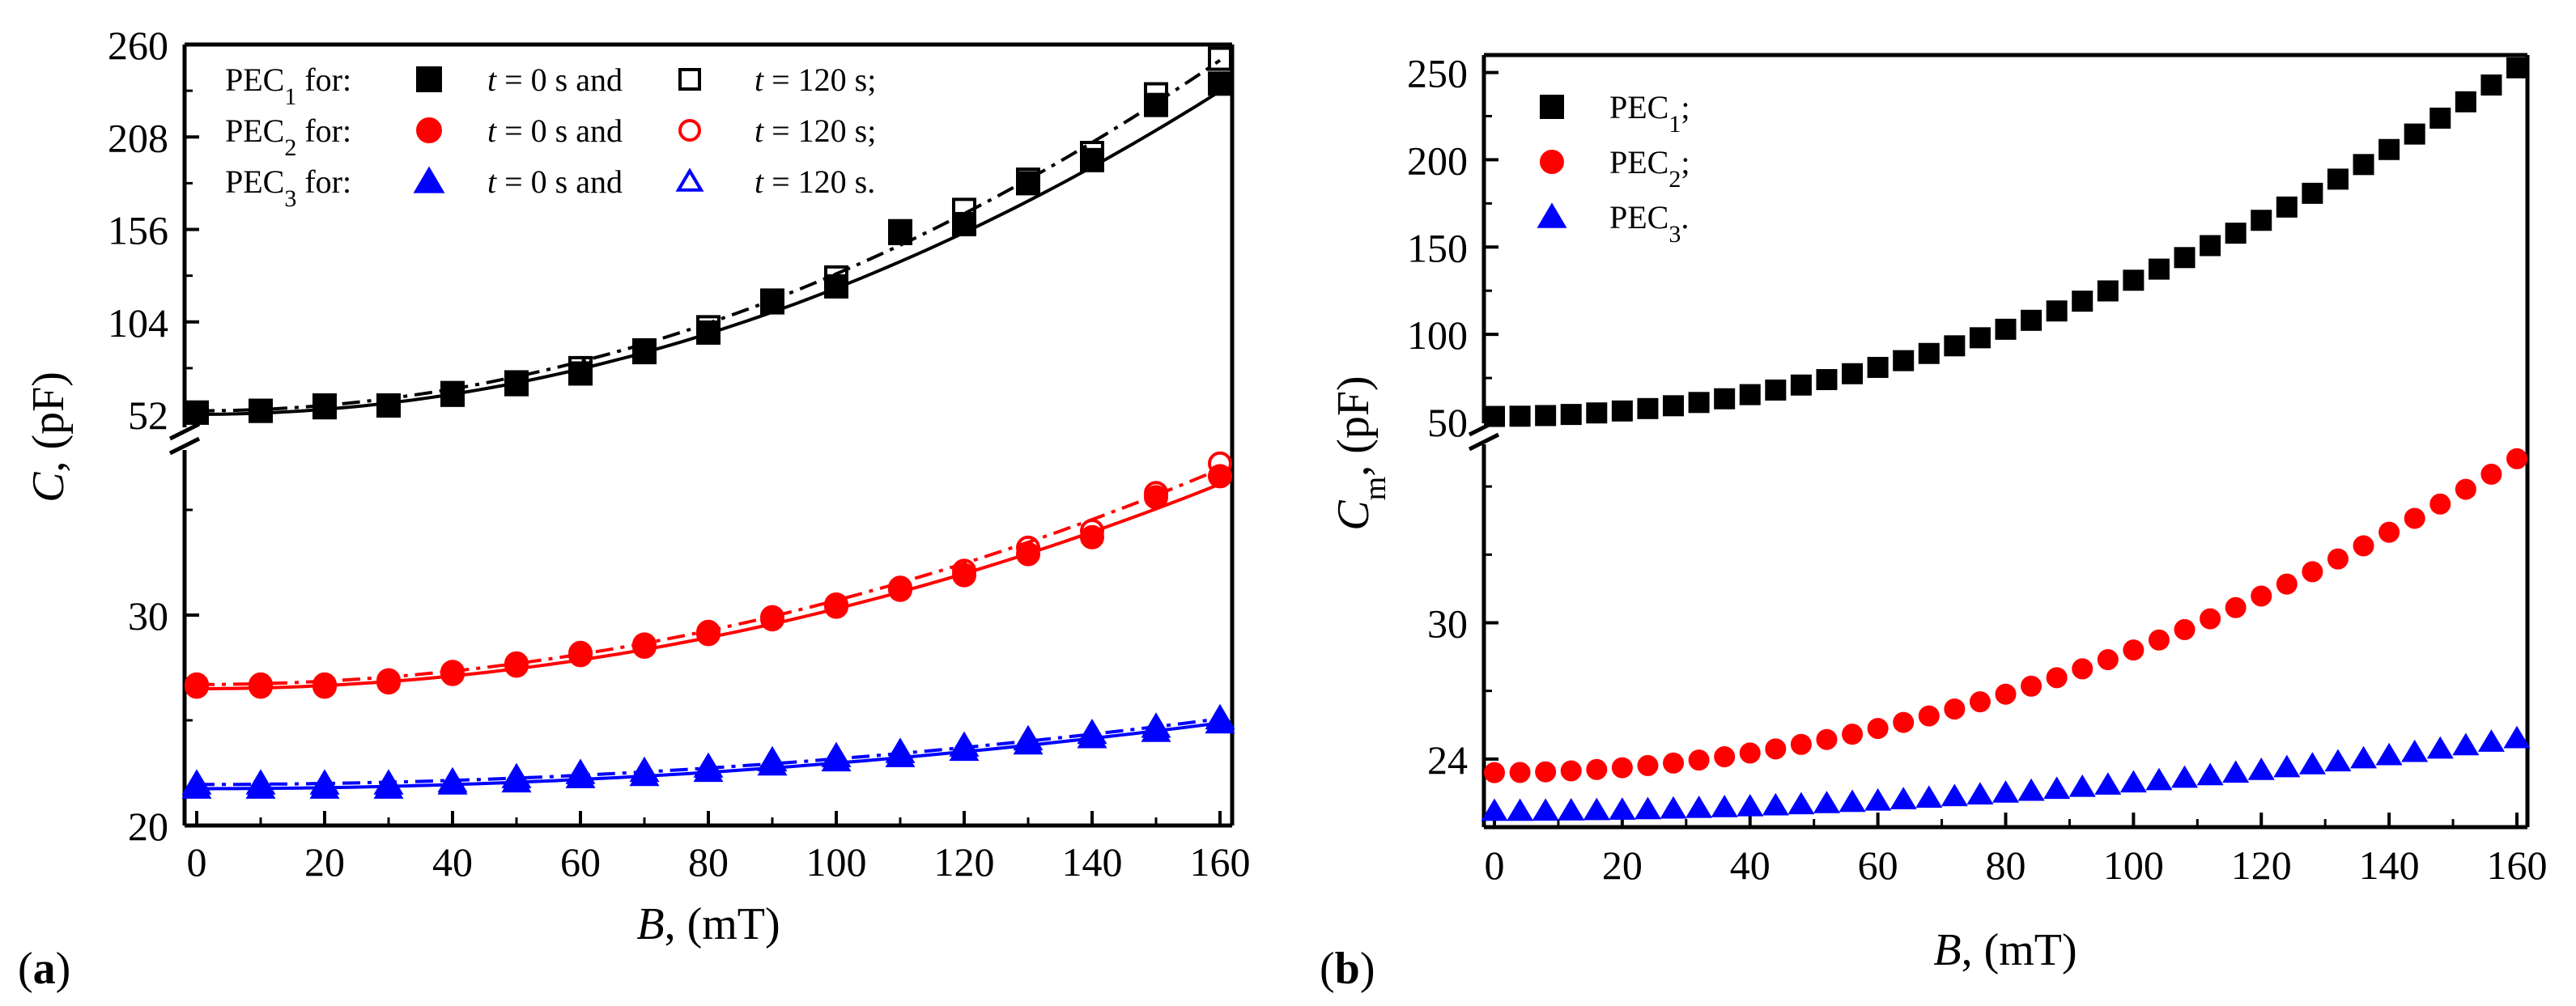  I want to click on y-label-rest: , (pF), so click(48, 421).